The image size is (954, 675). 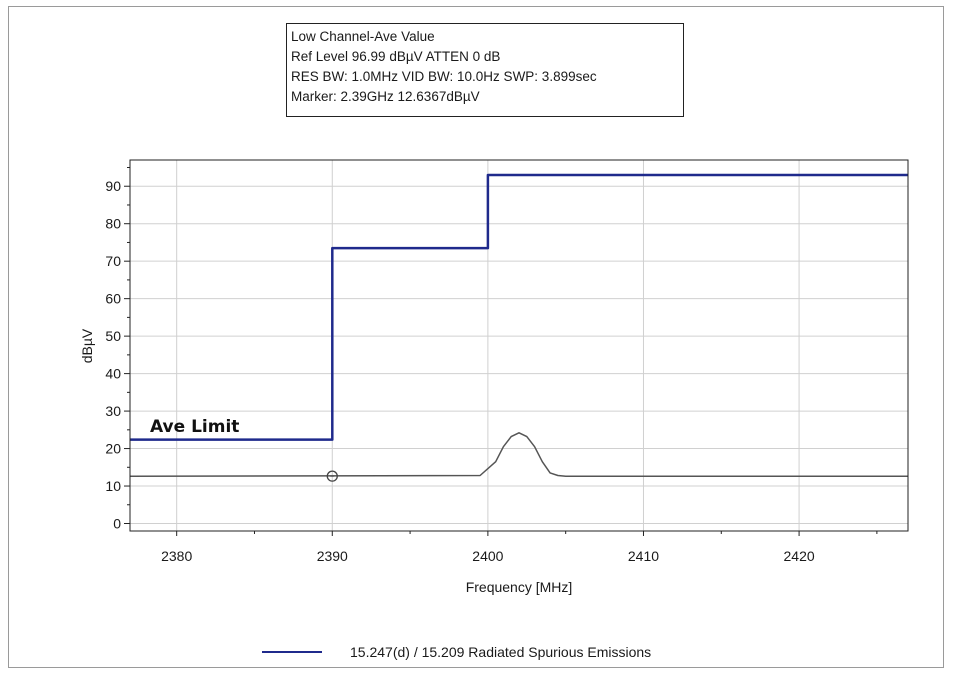 I want to click on info-title: Low Channel-Ave Value, so click(x=363, y=36).